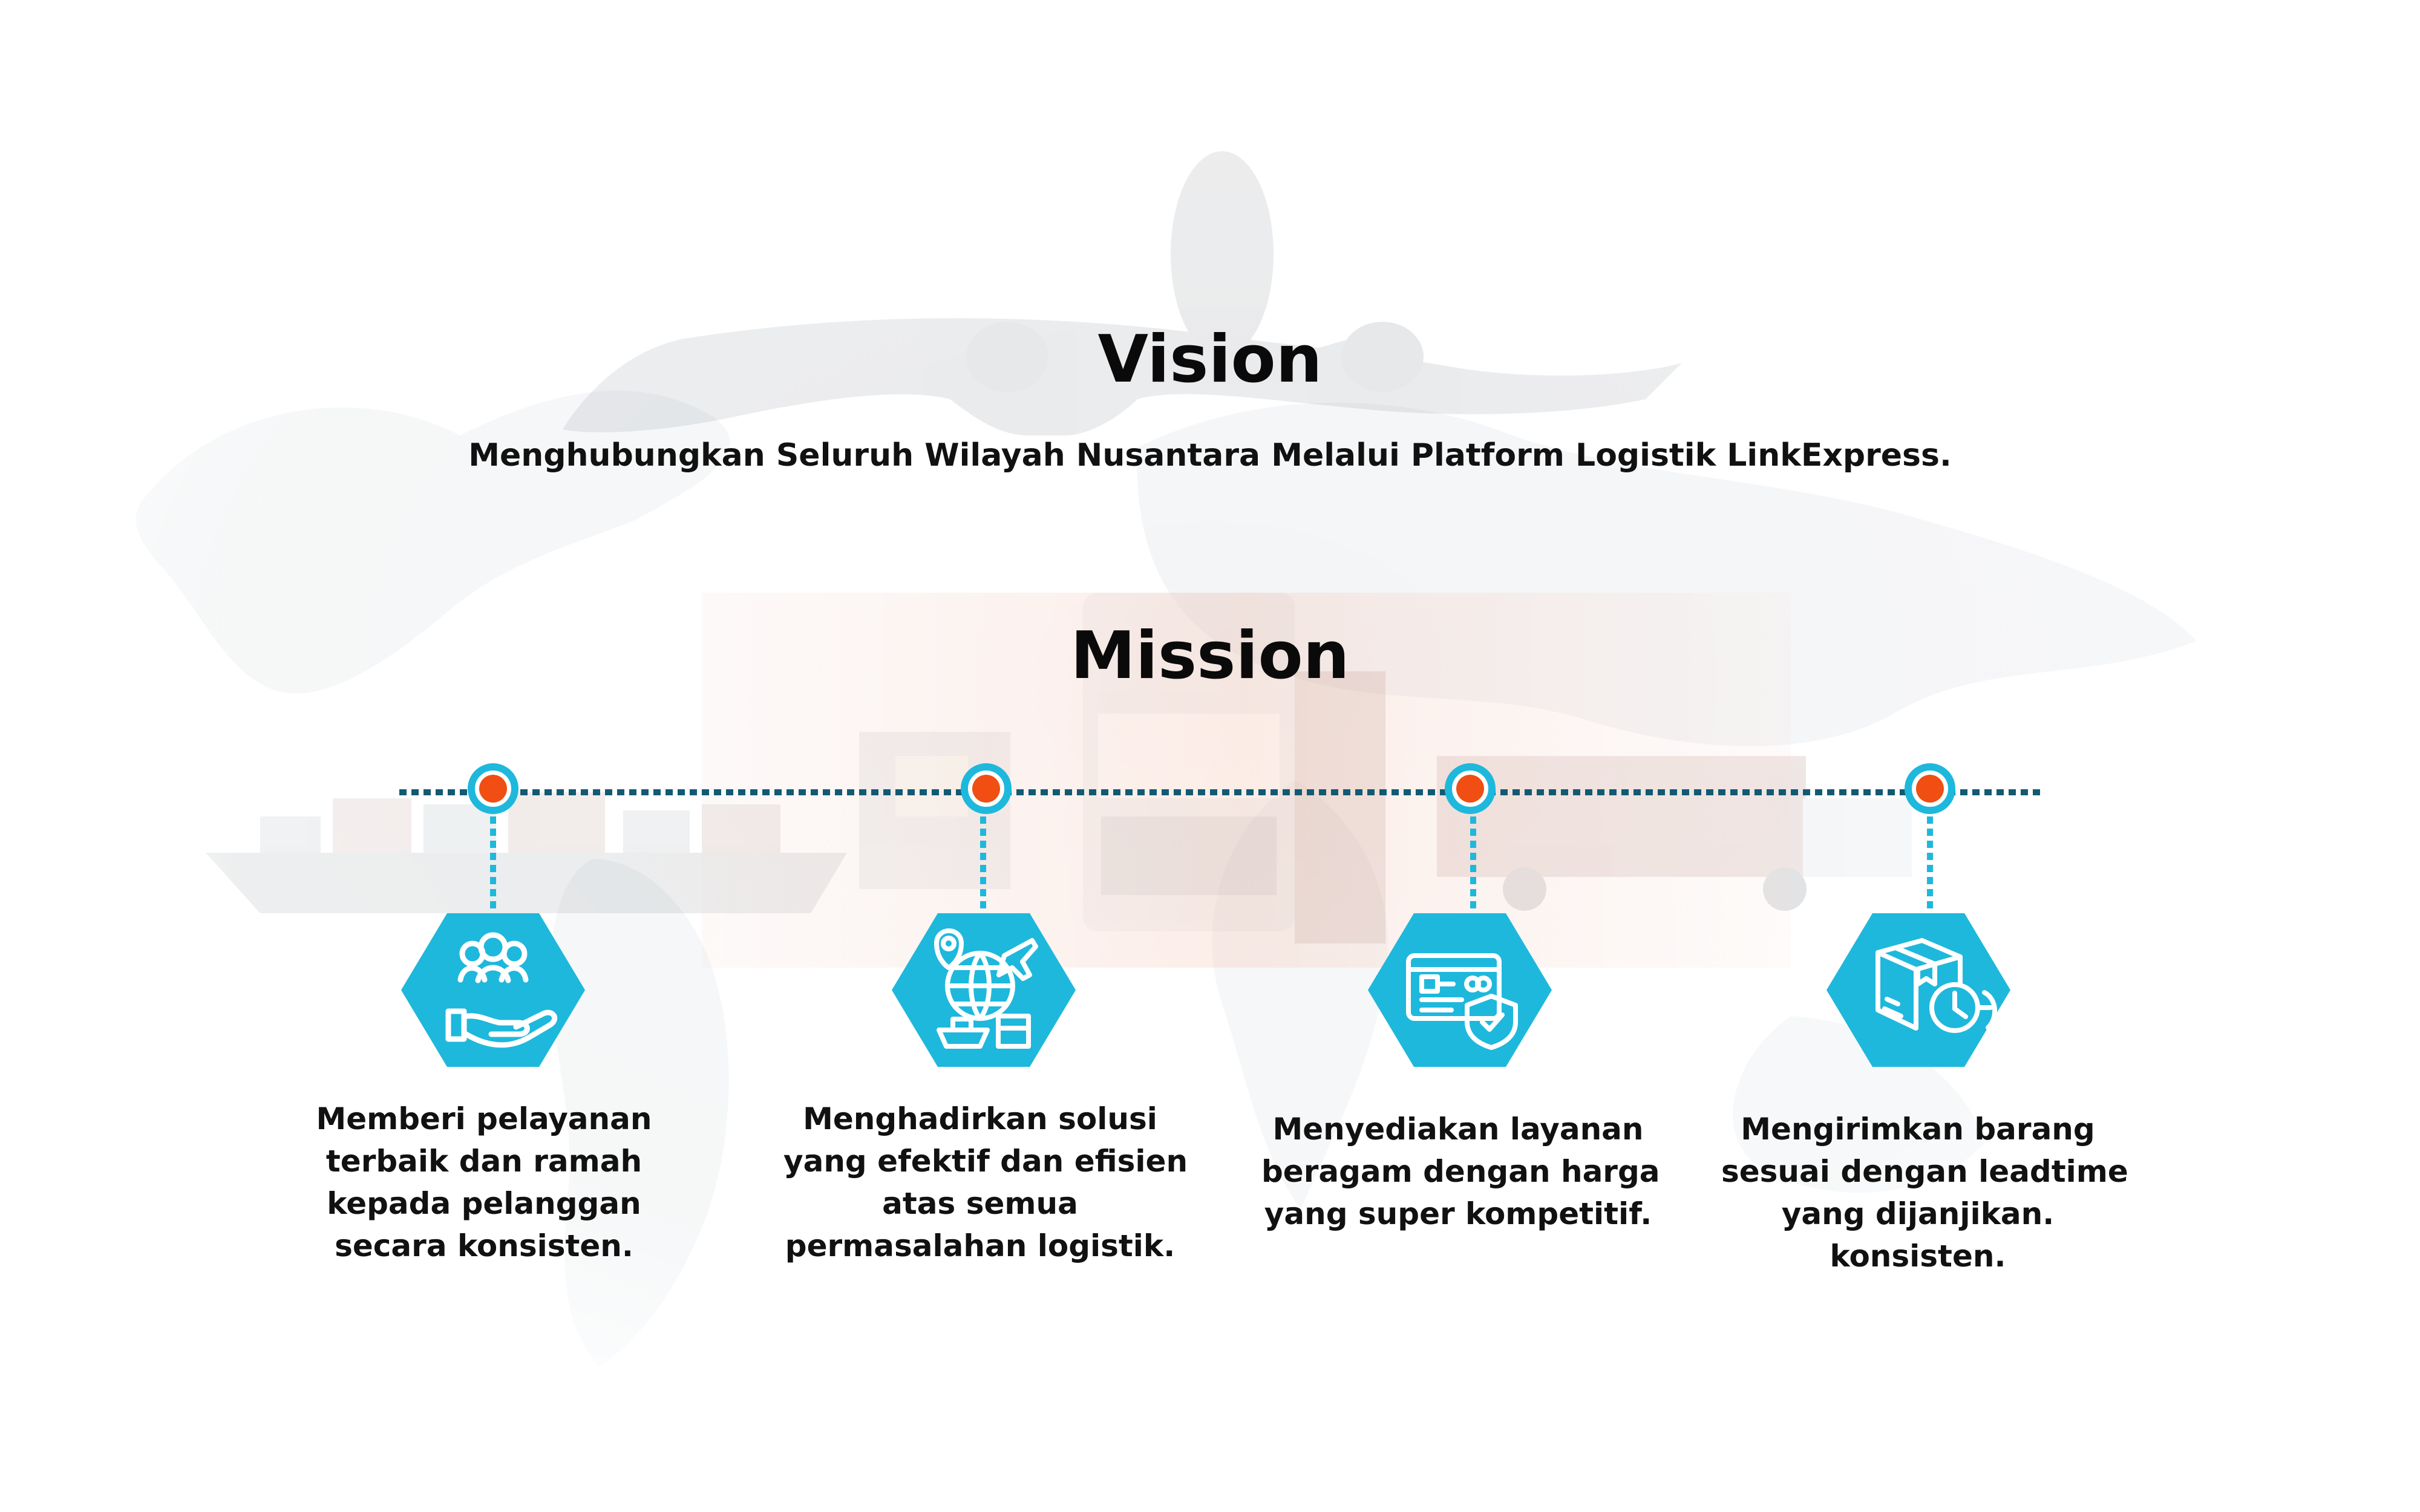 The width and height of the screenshot is (2420, 1512). What do you see at coordinates (484, 1203) in the screenshot?
I see `mission-text-line: kepada pelanggan` at bounding box center [484, 1203].